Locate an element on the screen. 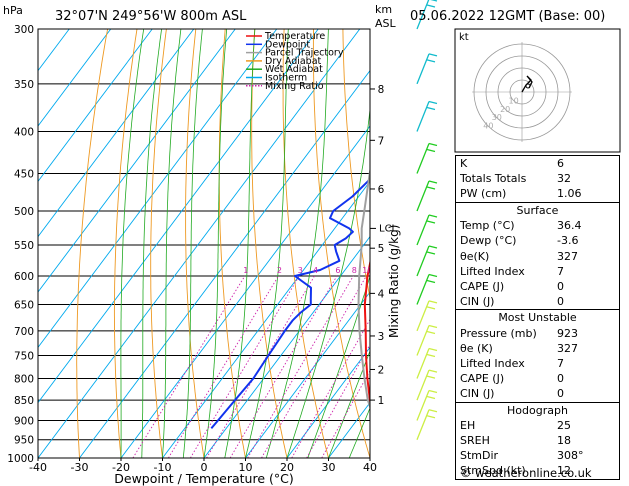 The height and width of the screenshot is (486, 629). surface-row: θe(K) 327 is located at coordinates (537, 256).